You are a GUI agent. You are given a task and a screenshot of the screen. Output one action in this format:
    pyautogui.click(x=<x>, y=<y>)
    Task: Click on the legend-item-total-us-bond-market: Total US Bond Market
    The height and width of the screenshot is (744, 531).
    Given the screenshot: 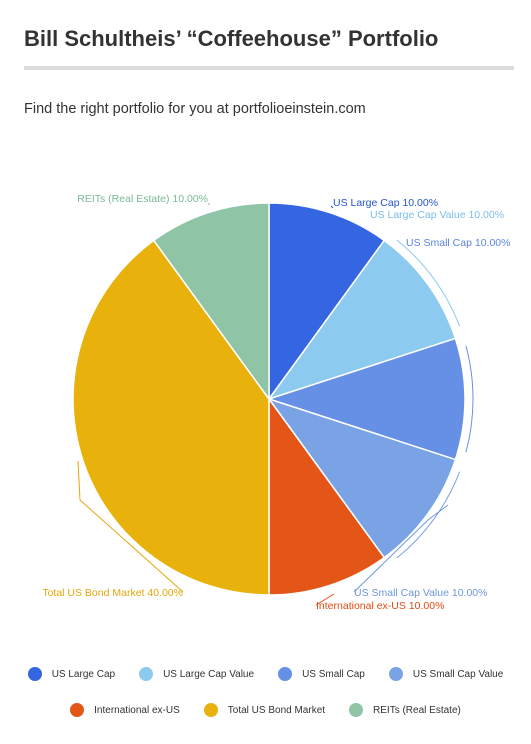 What is the action you would take?
    pyautogui.click(x=264, y=710)
    